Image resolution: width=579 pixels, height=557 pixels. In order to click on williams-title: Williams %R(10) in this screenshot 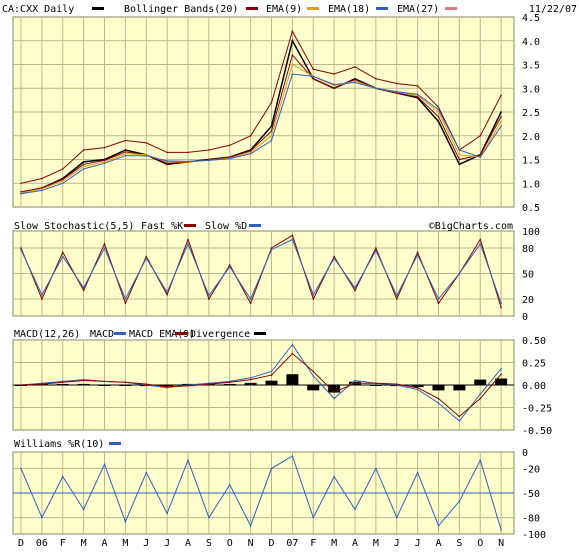, I will do `click(59, 444)`.